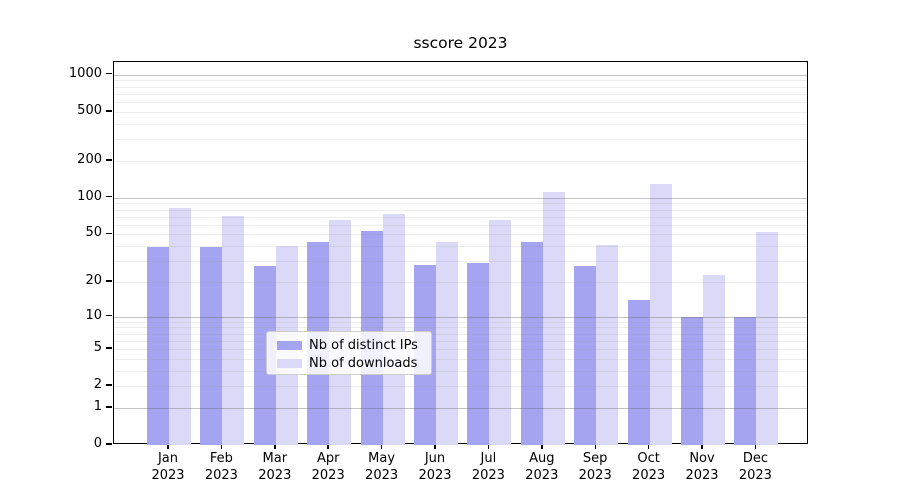  I want to click on x-tick-label-sep: Sep 2023, so click(595, 467).